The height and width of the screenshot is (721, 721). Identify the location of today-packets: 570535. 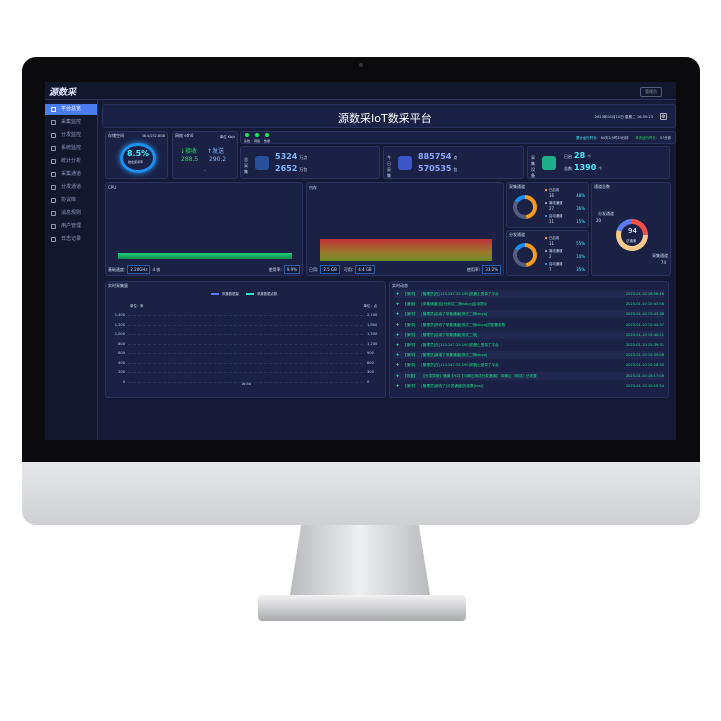
(435, 168).